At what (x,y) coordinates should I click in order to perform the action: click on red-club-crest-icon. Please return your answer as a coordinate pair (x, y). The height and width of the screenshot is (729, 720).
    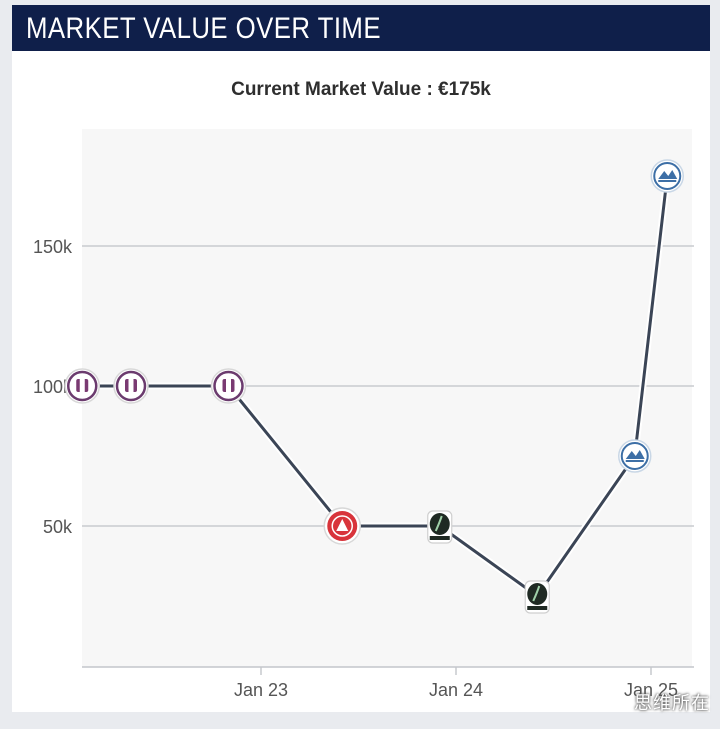
    Looking at the image, I should click on (342, 526).